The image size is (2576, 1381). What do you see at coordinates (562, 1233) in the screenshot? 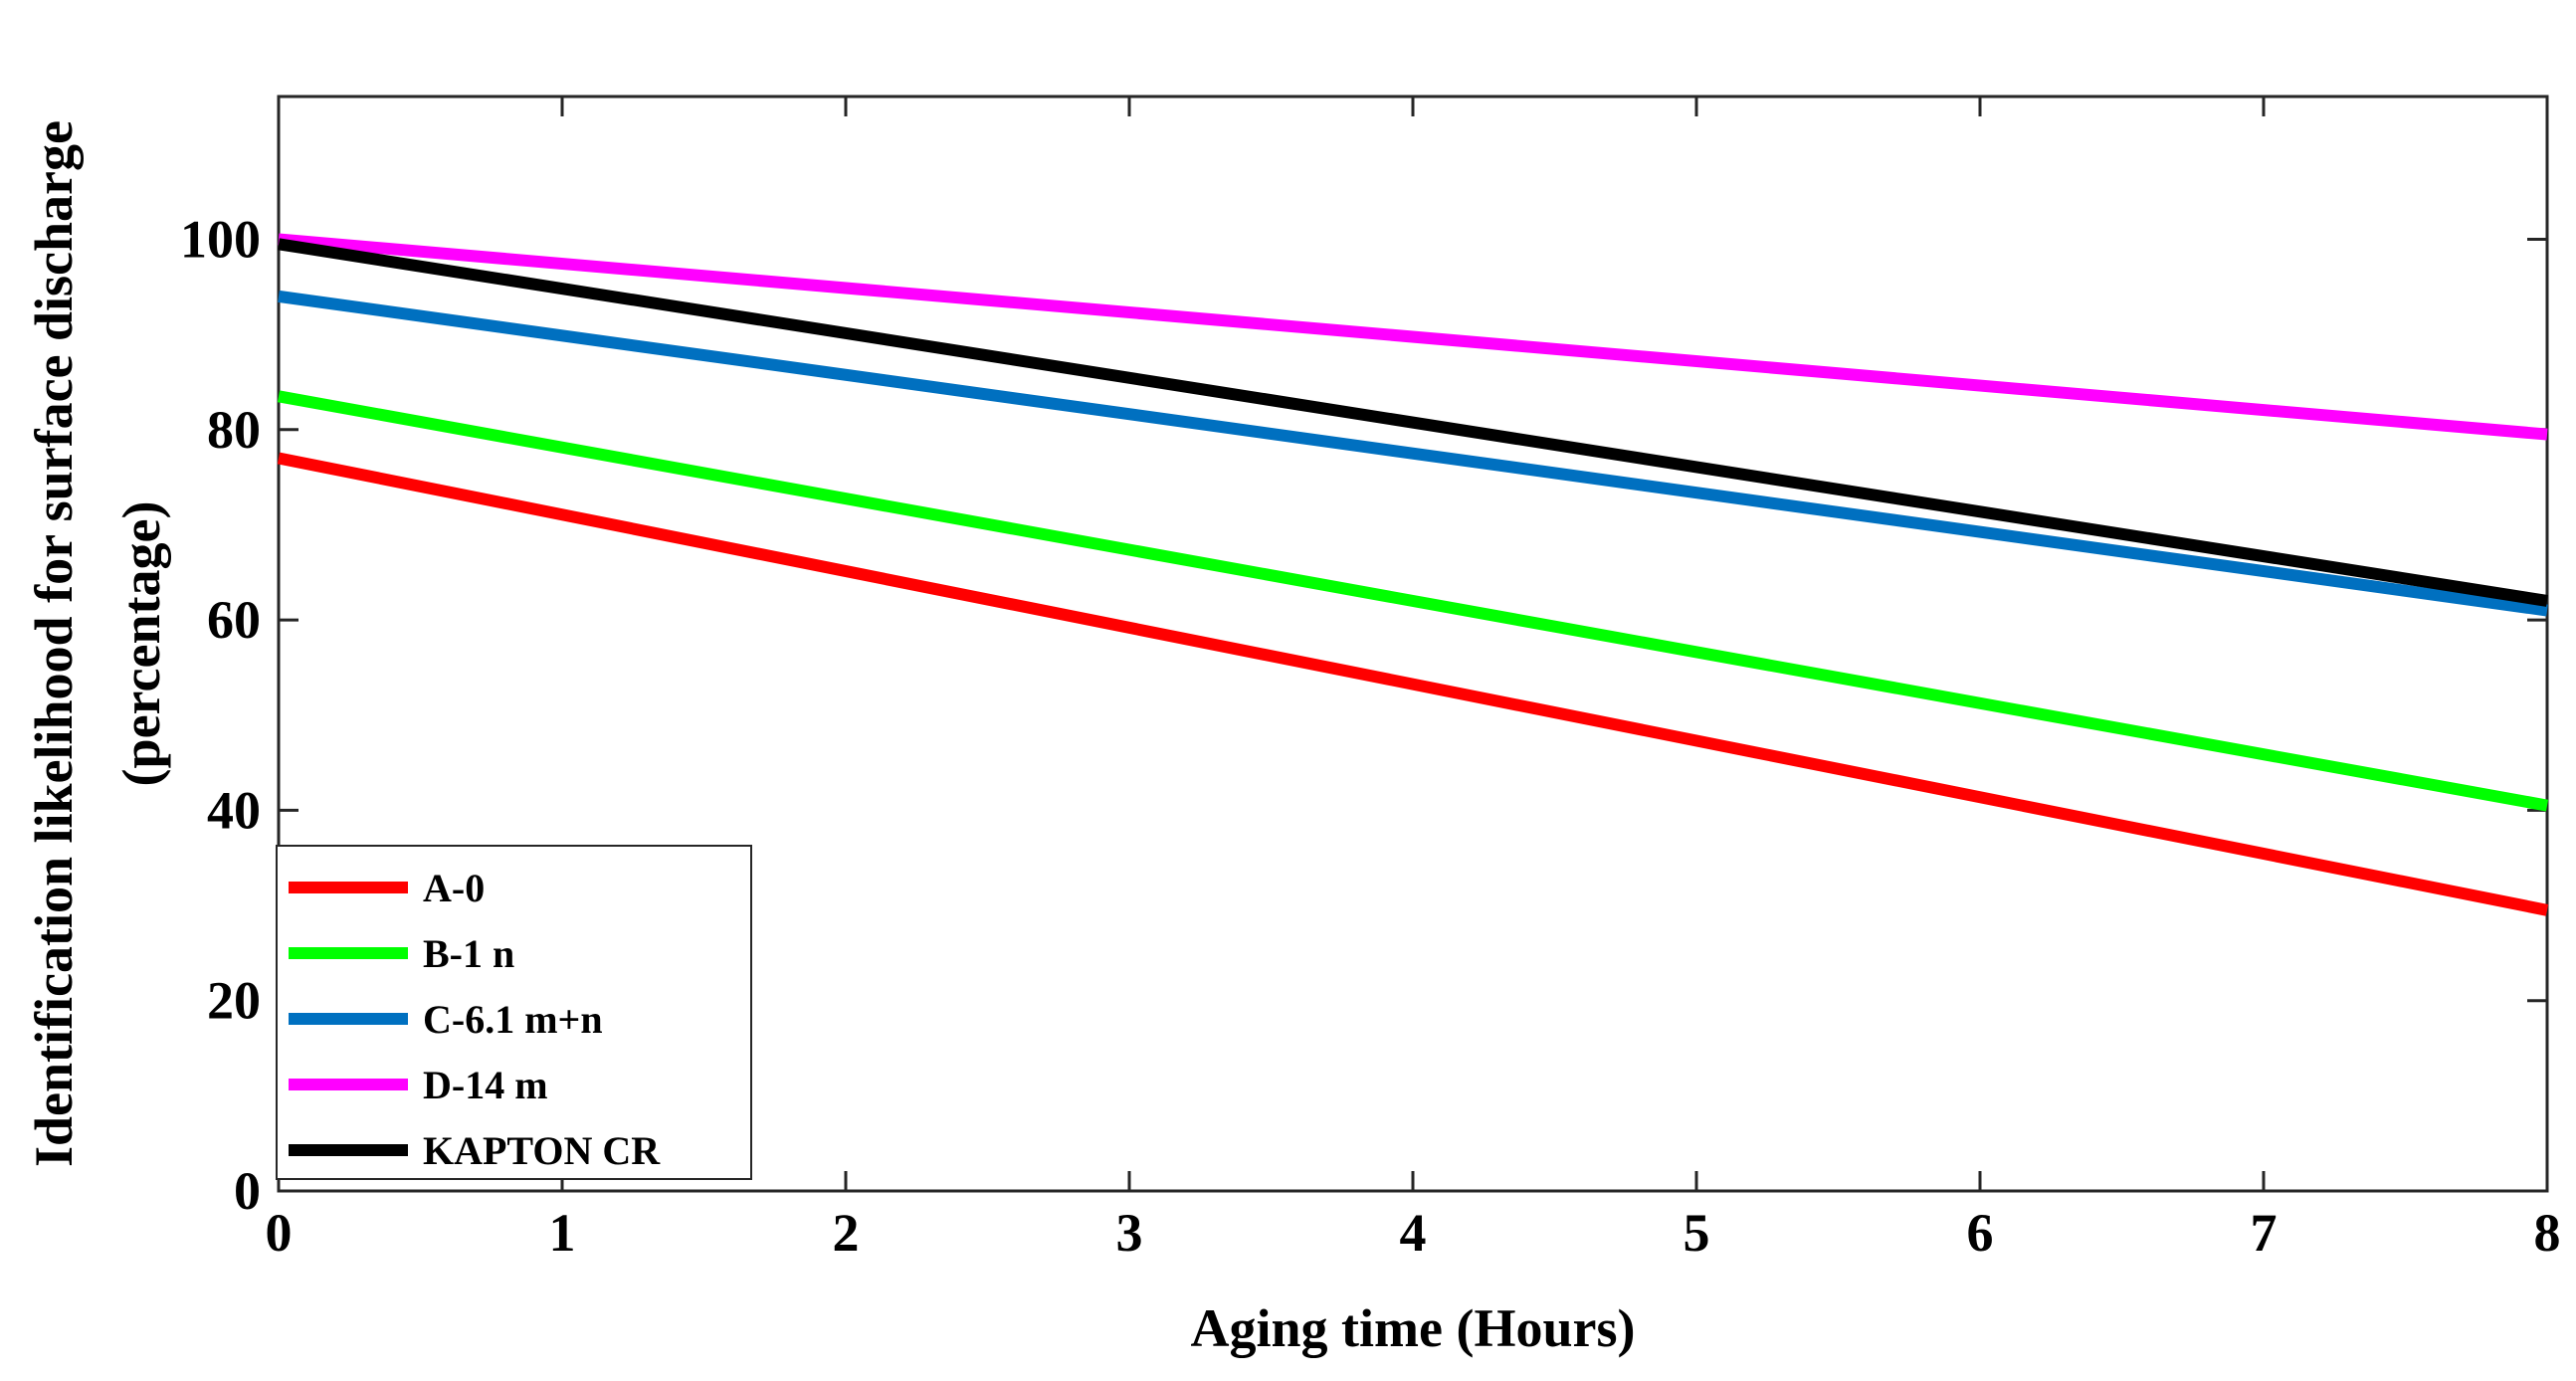
I see `x-tick-label-1: 1` at bounding box center [562, 1233].